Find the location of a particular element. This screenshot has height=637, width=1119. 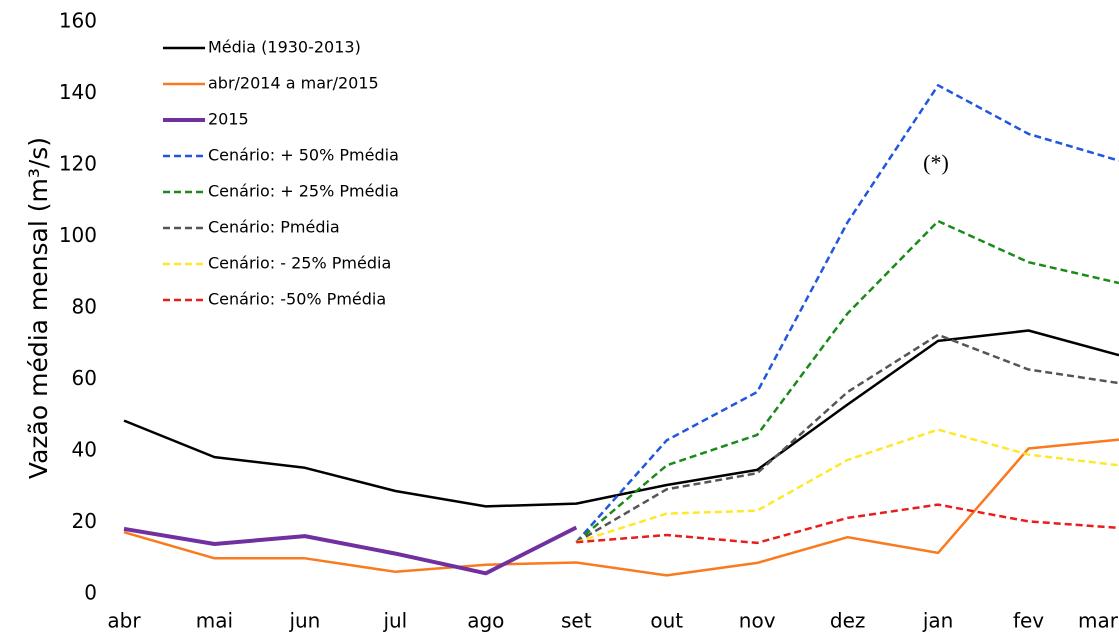

x-tick-label: ago is located at coordinates (485, 621).